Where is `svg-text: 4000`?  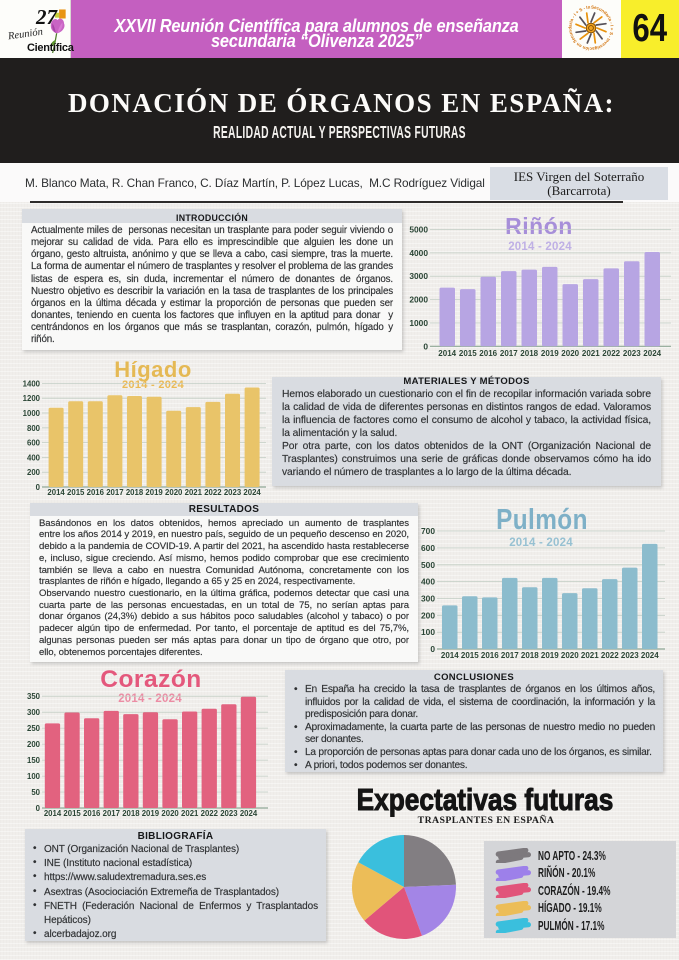 svg-text: 4000 is located at coordinates (418, 253).